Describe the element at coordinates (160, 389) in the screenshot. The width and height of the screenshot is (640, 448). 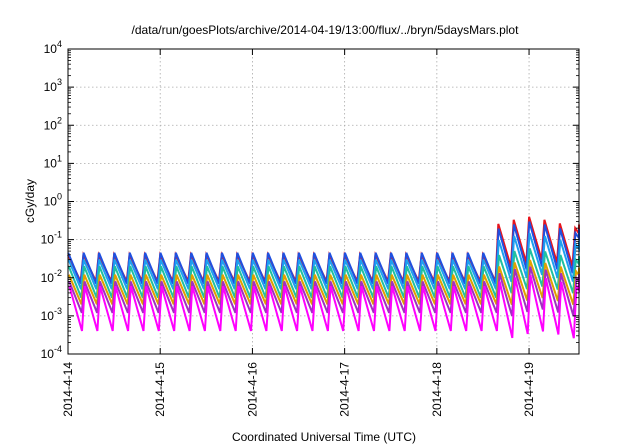
I see `x-tick-label: 2014-4-15` at that location.